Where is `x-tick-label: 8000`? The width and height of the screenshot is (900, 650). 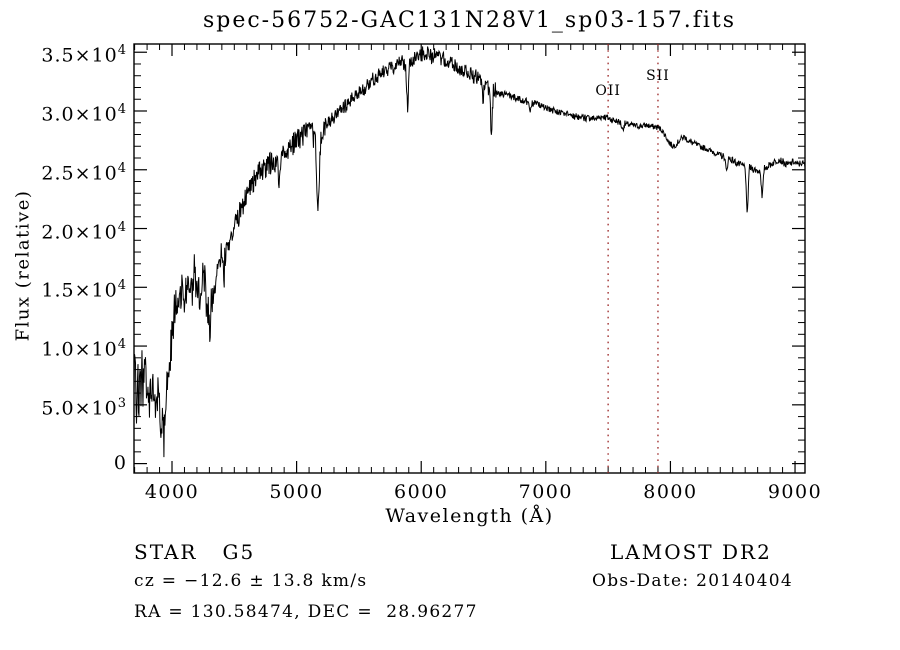 x-tick-label: 8000 is located at coordinates (670, 492).